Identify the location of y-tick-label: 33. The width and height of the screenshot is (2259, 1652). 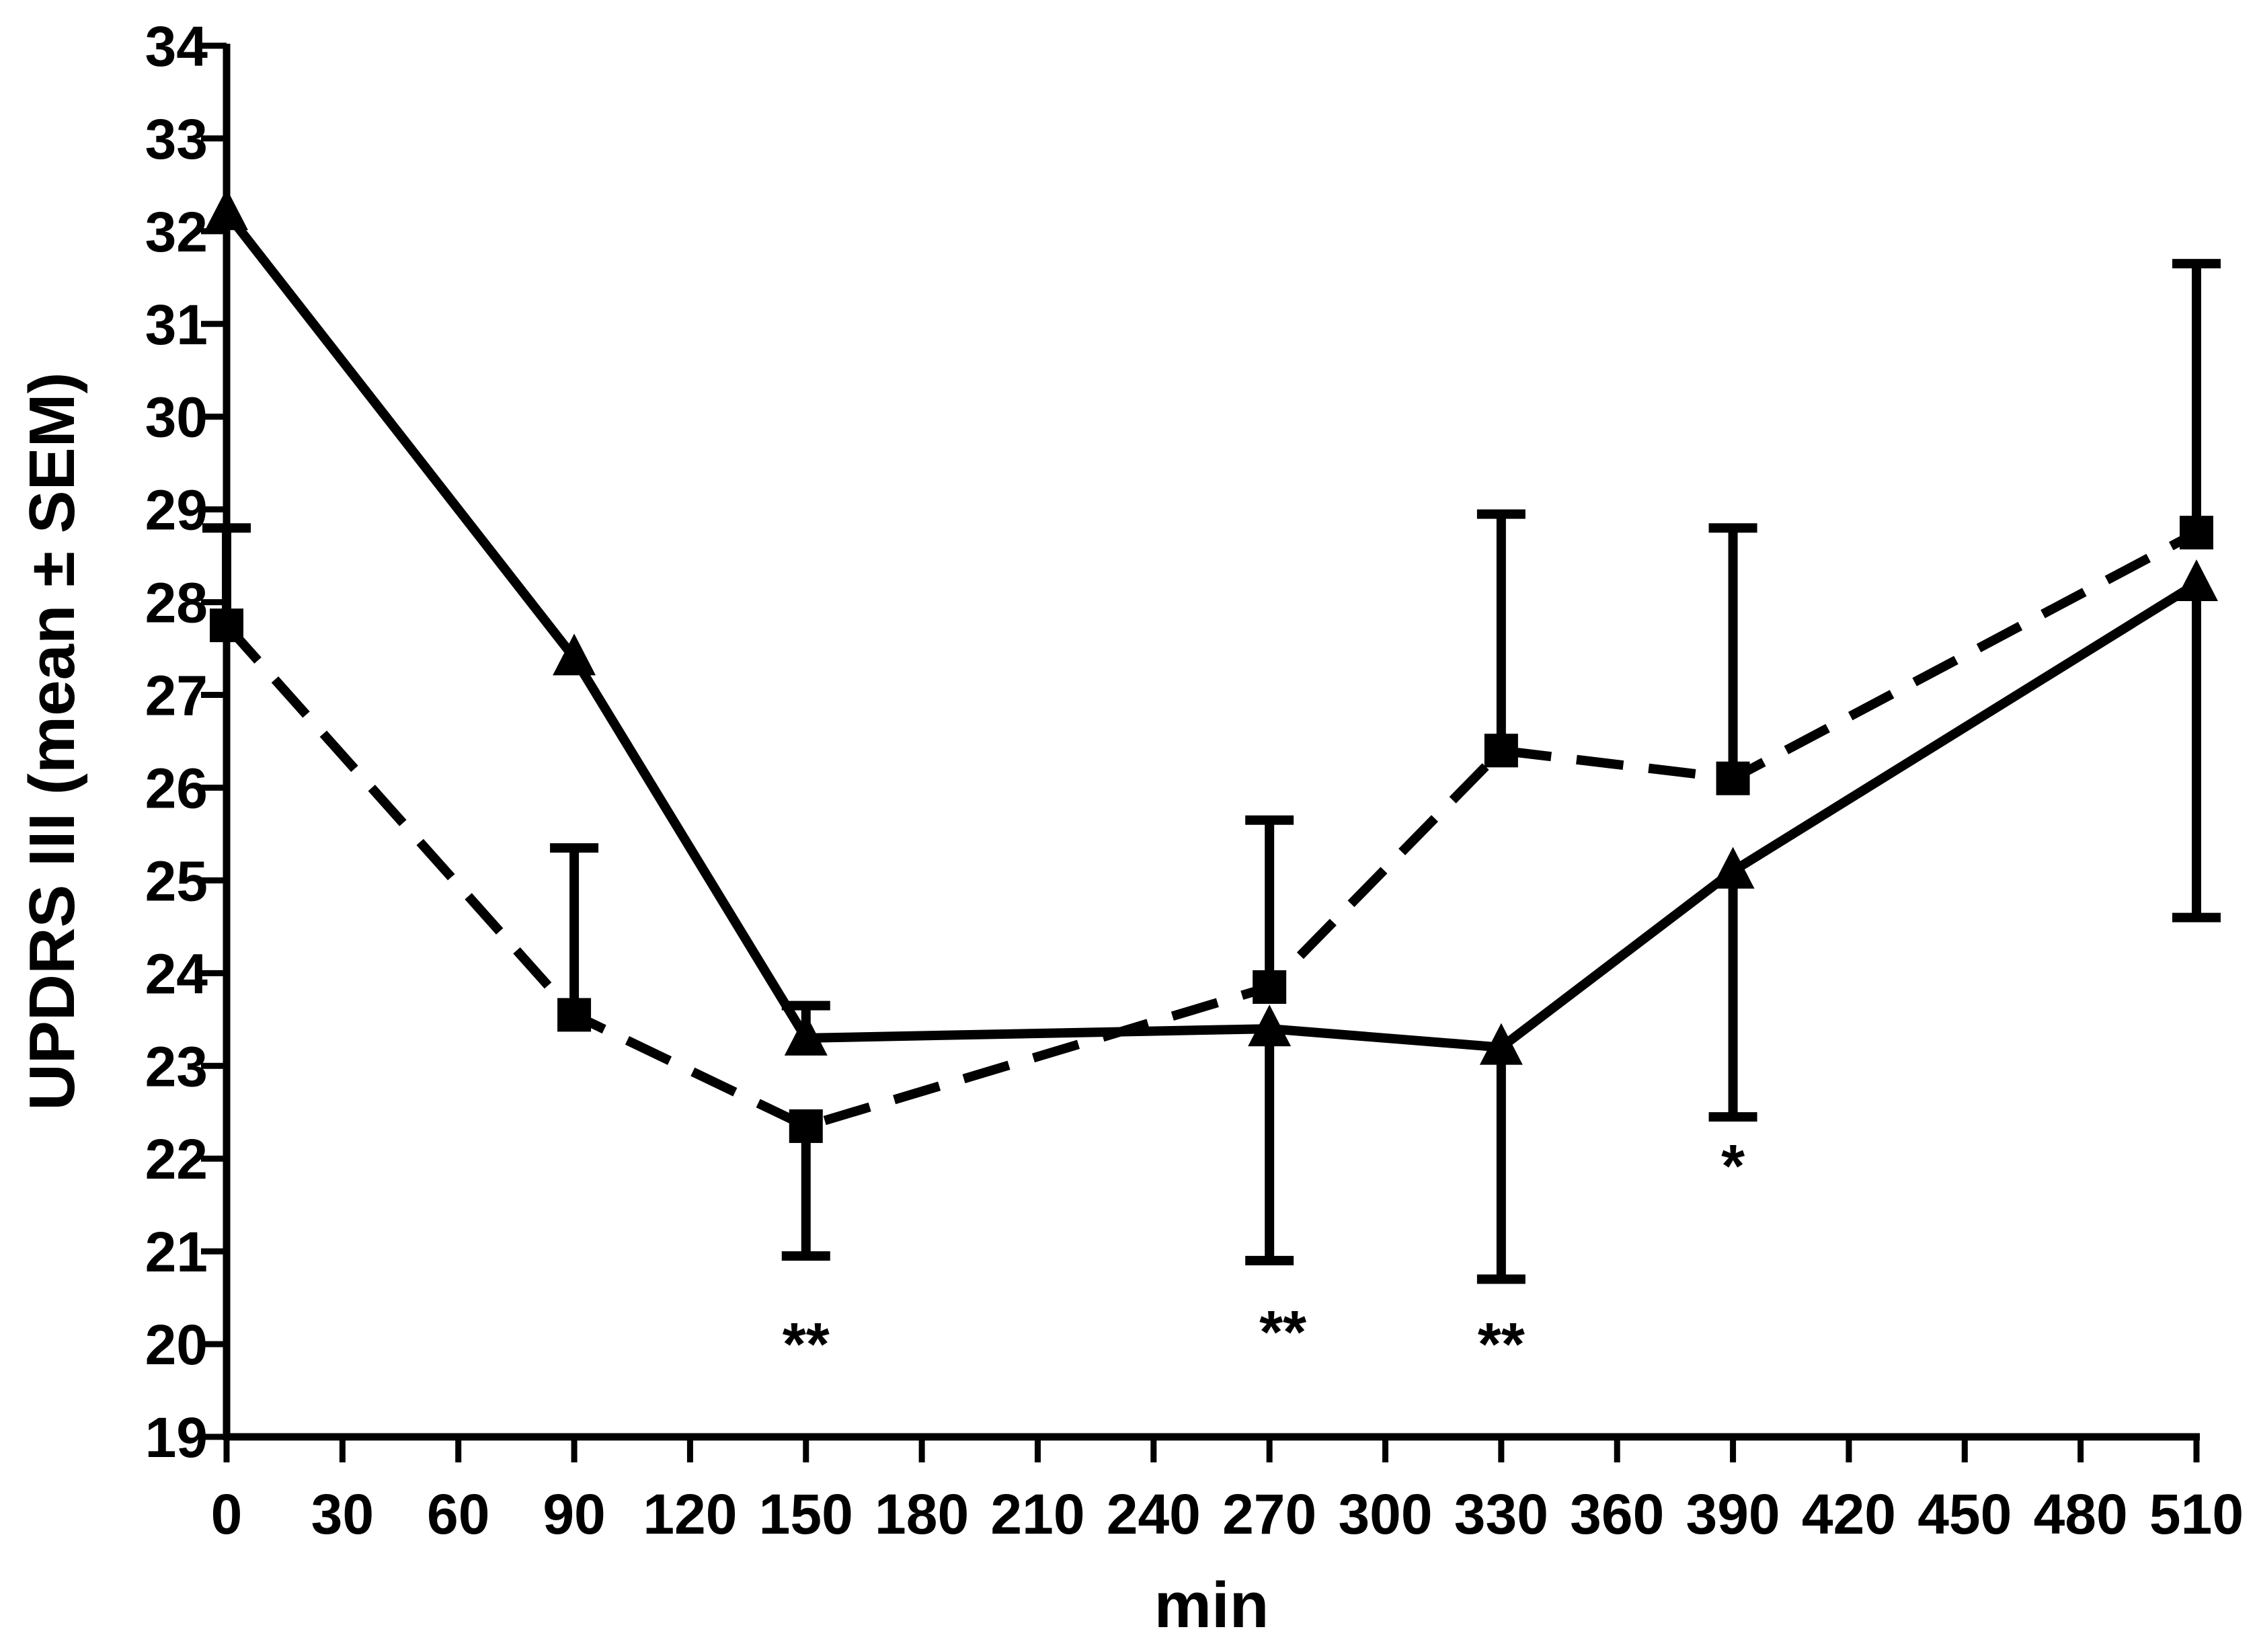
(176, 139).